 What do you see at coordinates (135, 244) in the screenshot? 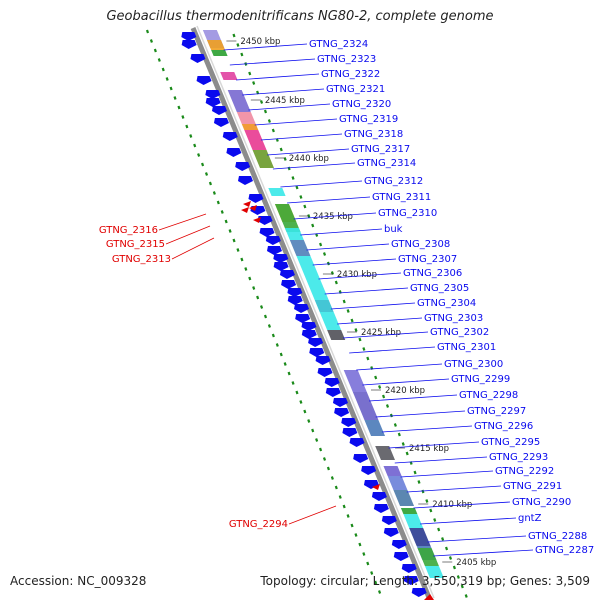
I see `reverse-gene-label: GTNG_2315` at bounding box center [135, 244].